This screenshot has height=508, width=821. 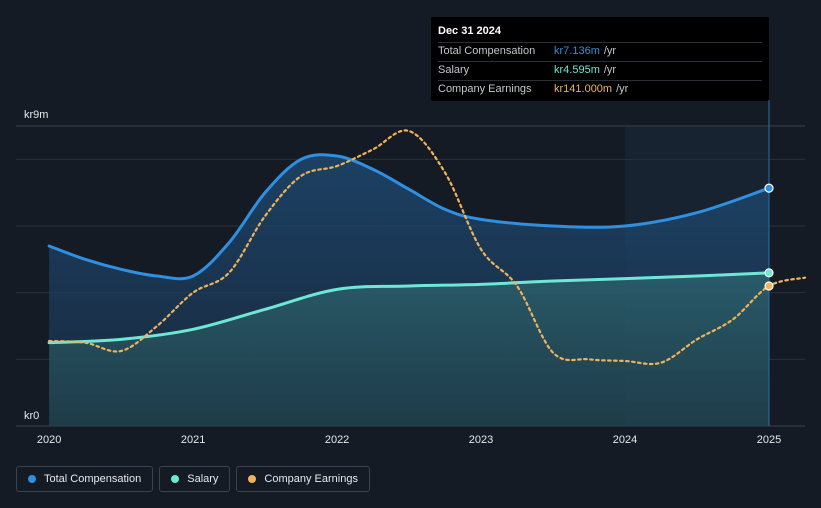 I want to click on legend-label: Company Earnings, so click(x=311, y=479).